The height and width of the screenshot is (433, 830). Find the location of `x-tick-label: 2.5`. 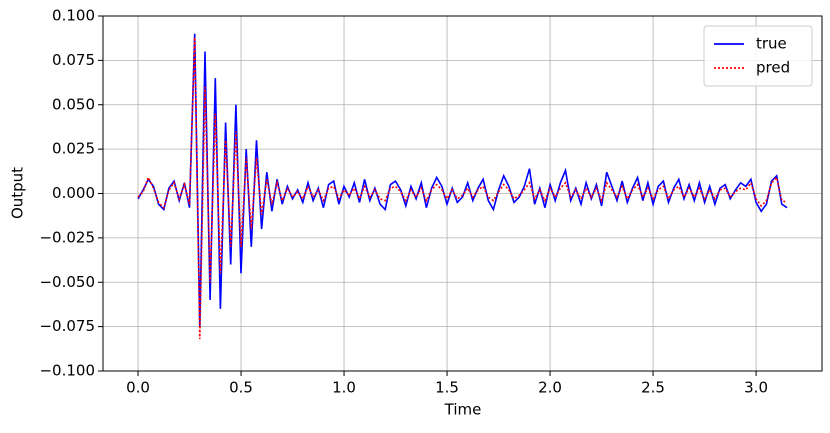

x-tick-label: 2.5 is located at coordinates (653, 388).